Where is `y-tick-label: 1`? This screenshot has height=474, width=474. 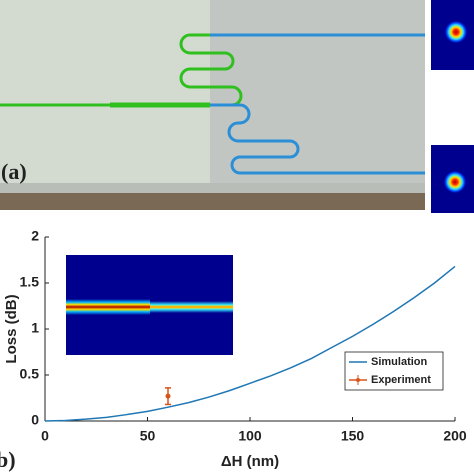 y-tick-label: 1 is located at coordinates (35, 328).